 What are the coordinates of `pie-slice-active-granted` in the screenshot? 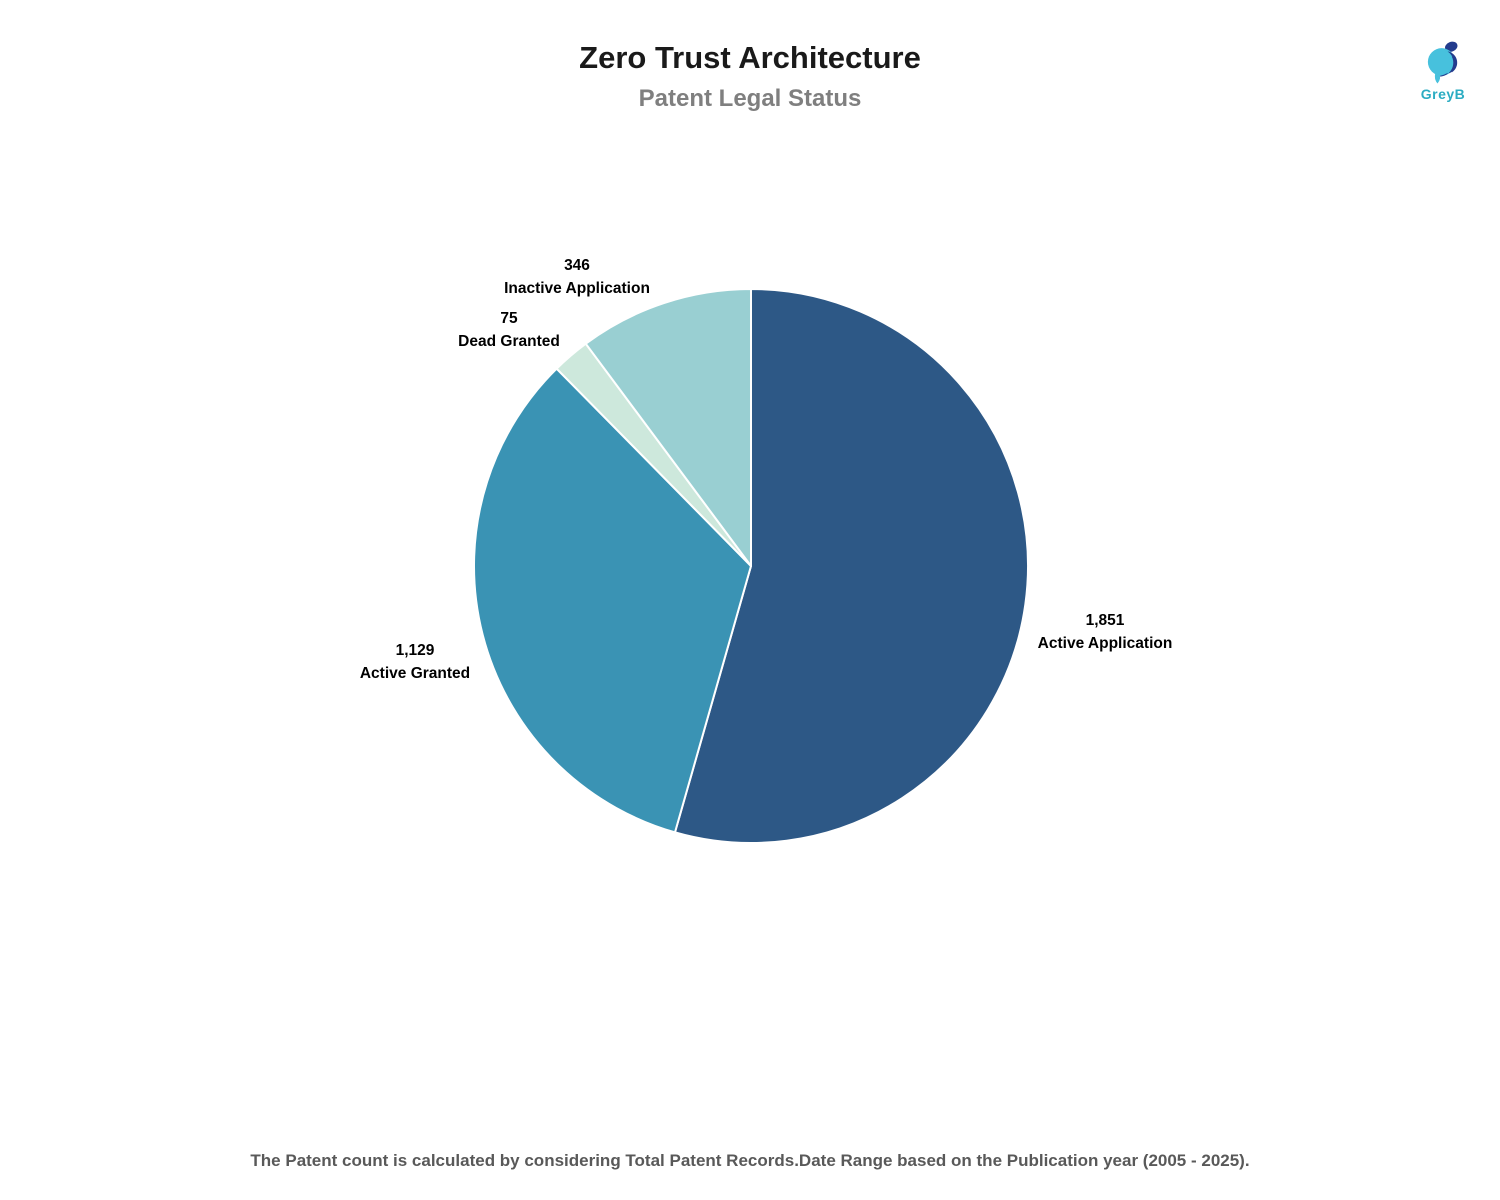 It's located at (612, 600).